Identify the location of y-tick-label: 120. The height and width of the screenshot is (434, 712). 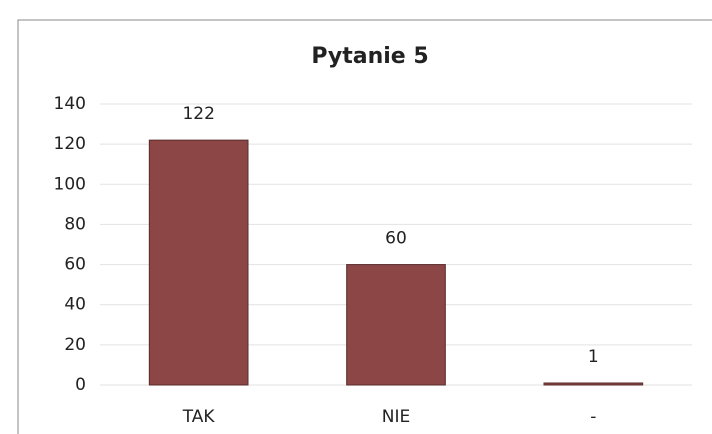
(70, 144).